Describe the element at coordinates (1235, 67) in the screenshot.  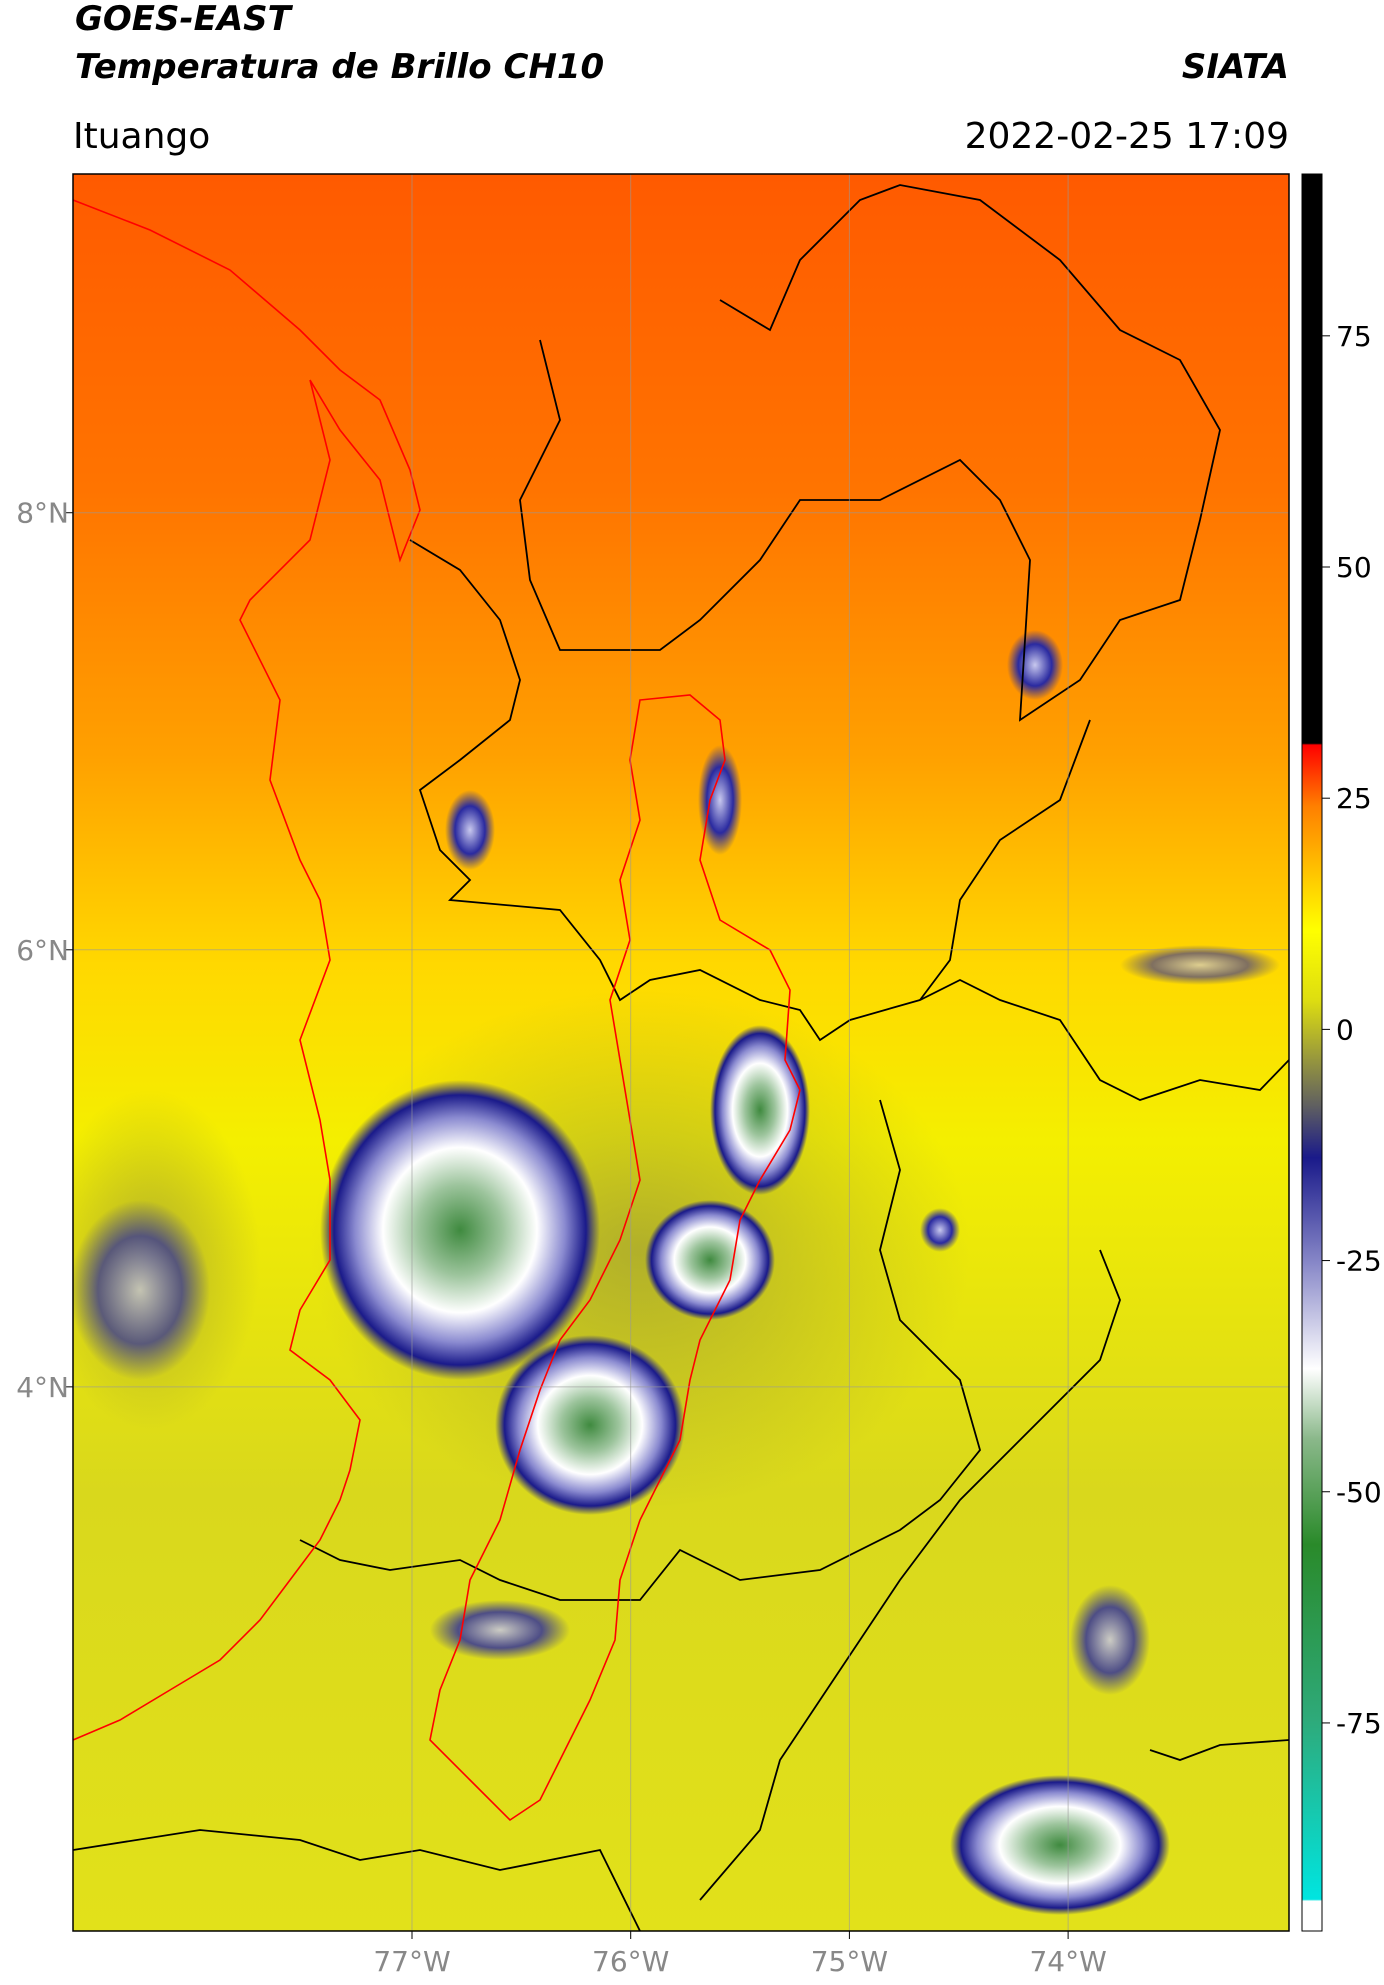
I see `source: SIATA` at that location.